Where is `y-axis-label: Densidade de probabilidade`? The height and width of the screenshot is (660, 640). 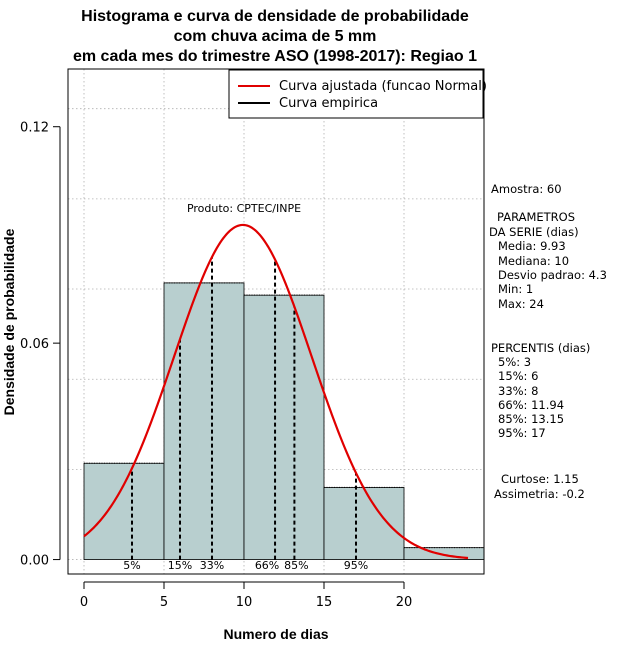
y-axis-label: Densidade de probabilidade is located at coordinates (9, 321).